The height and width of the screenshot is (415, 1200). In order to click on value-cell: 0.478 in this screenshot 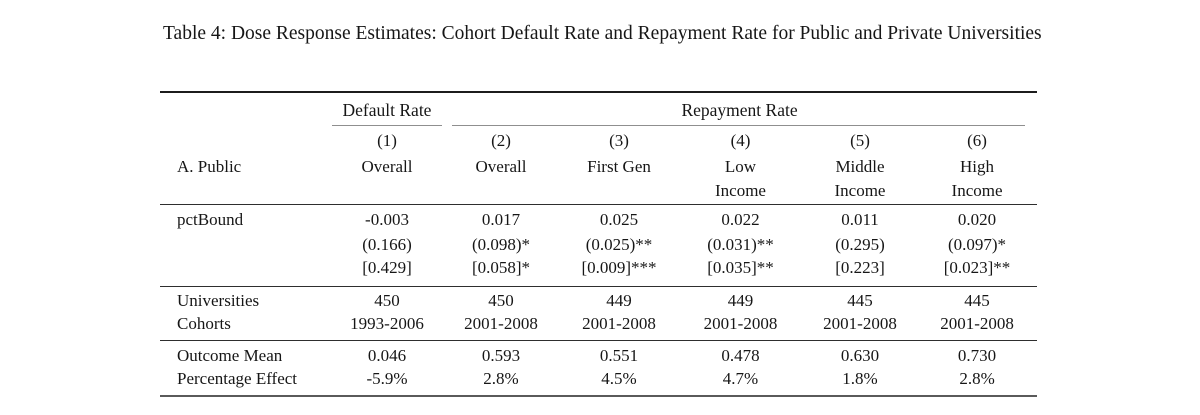, I will do `click(740, 355)`.